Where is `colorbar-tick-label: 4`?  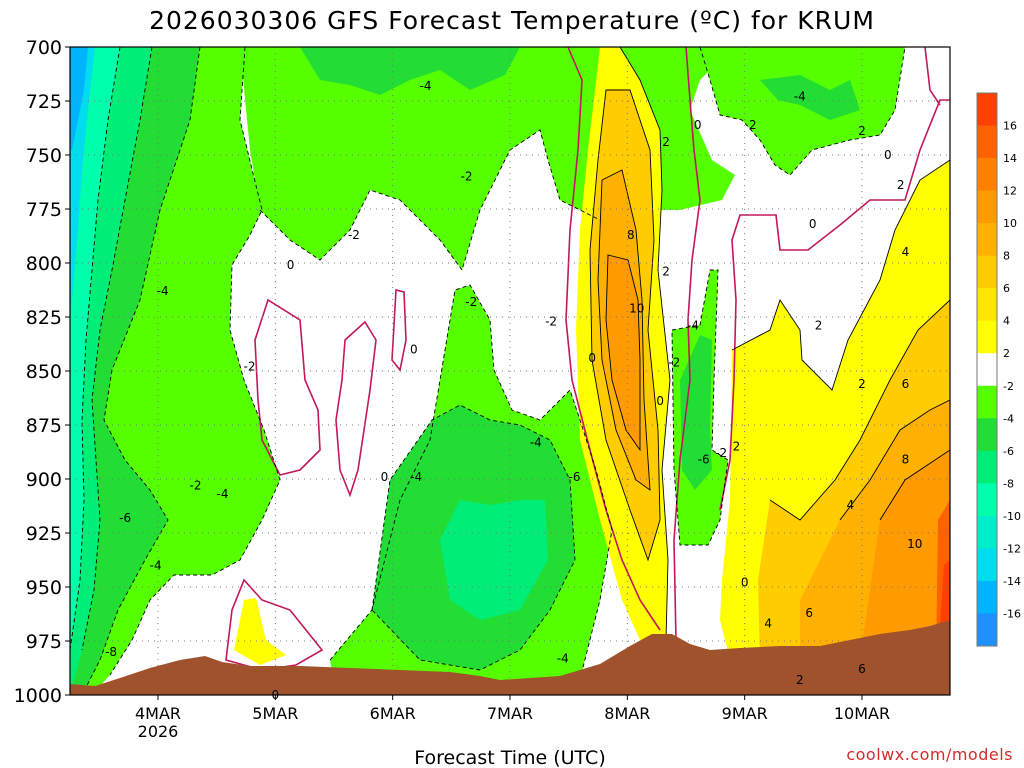 colorbar-tick-label: 4 is located at coordinates (1006, 321).